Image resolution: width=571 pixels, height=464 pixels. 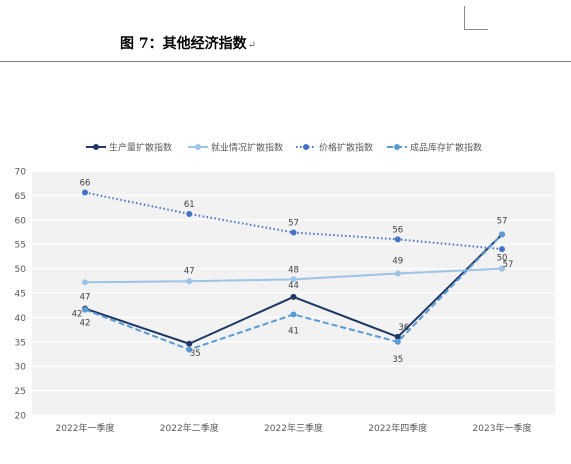 What do you see at coordinates (20, 197) in the screenshot?
I see `y-tick-label: 65` at bounding box center [20, 197].